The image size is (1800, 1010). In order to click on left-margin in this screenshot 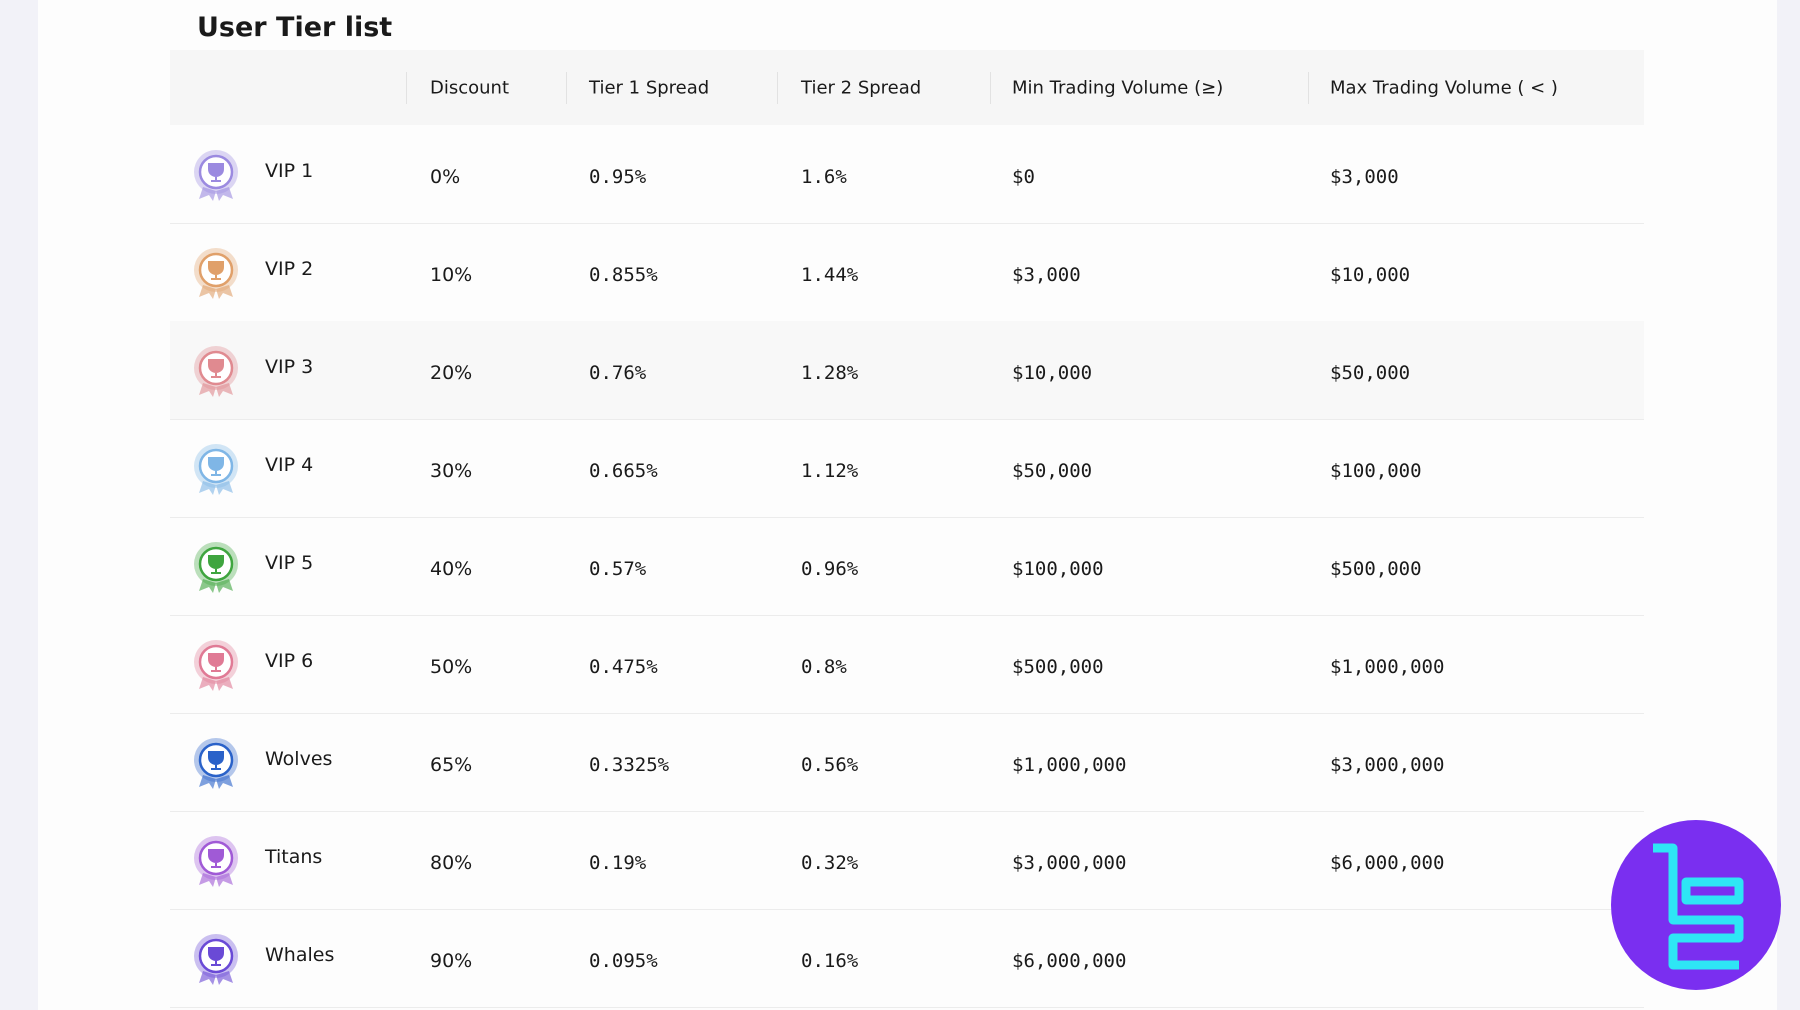, I will do `click(19, 505)`.